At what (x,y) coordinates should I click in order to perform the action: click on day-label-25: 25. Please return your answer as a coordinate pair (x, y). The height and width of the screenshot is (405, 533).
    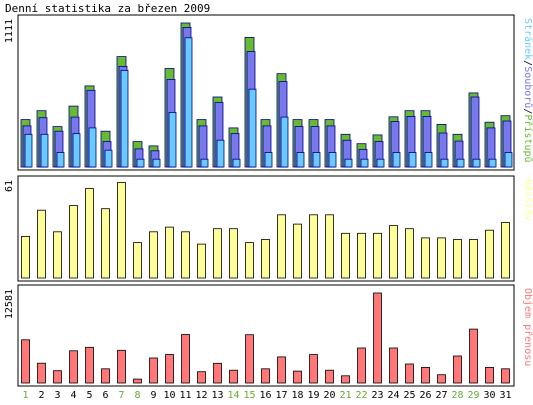
    Looking at the image, I should click on (409, 395).